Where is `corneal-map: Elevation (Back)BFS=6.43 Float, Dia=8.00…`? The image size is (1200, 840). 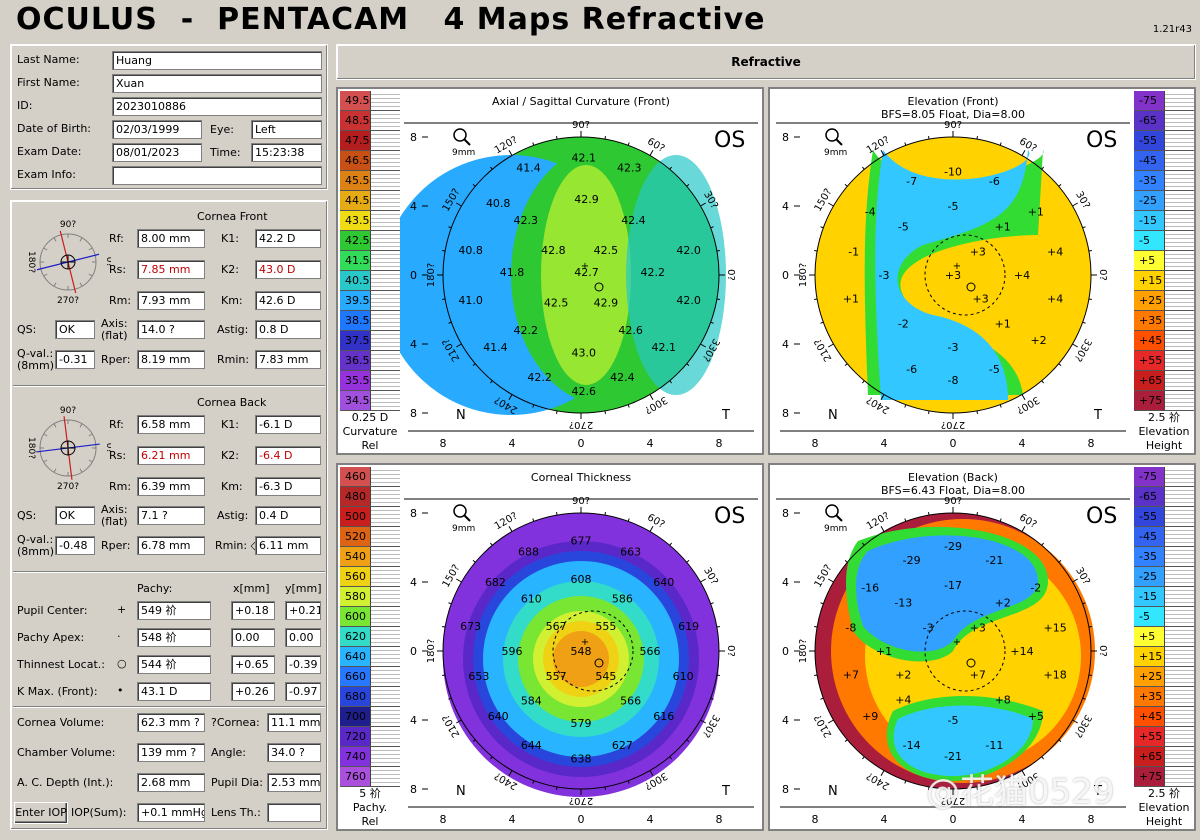
corneal-map: Elevation (Back)BFS=6.43 Float, Dia=8.00… is located at coordinates (953, 647).